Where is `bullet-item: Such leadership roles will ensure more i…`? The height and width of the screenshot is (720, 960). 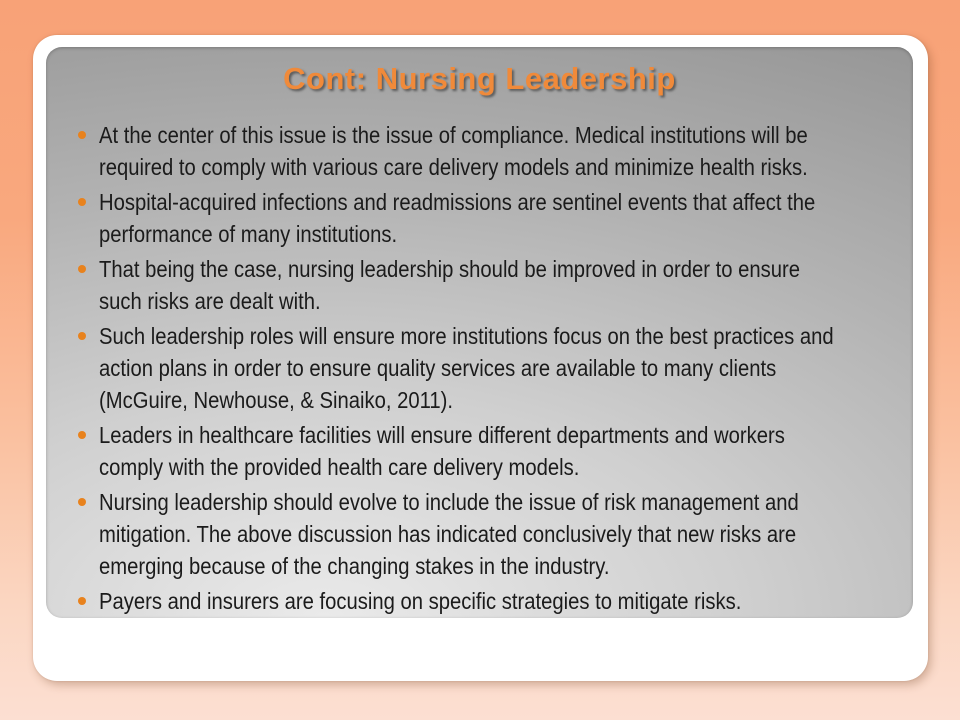 bullet-item: Such leadership roles will ensure more i… is located at coordinates (493, 368).